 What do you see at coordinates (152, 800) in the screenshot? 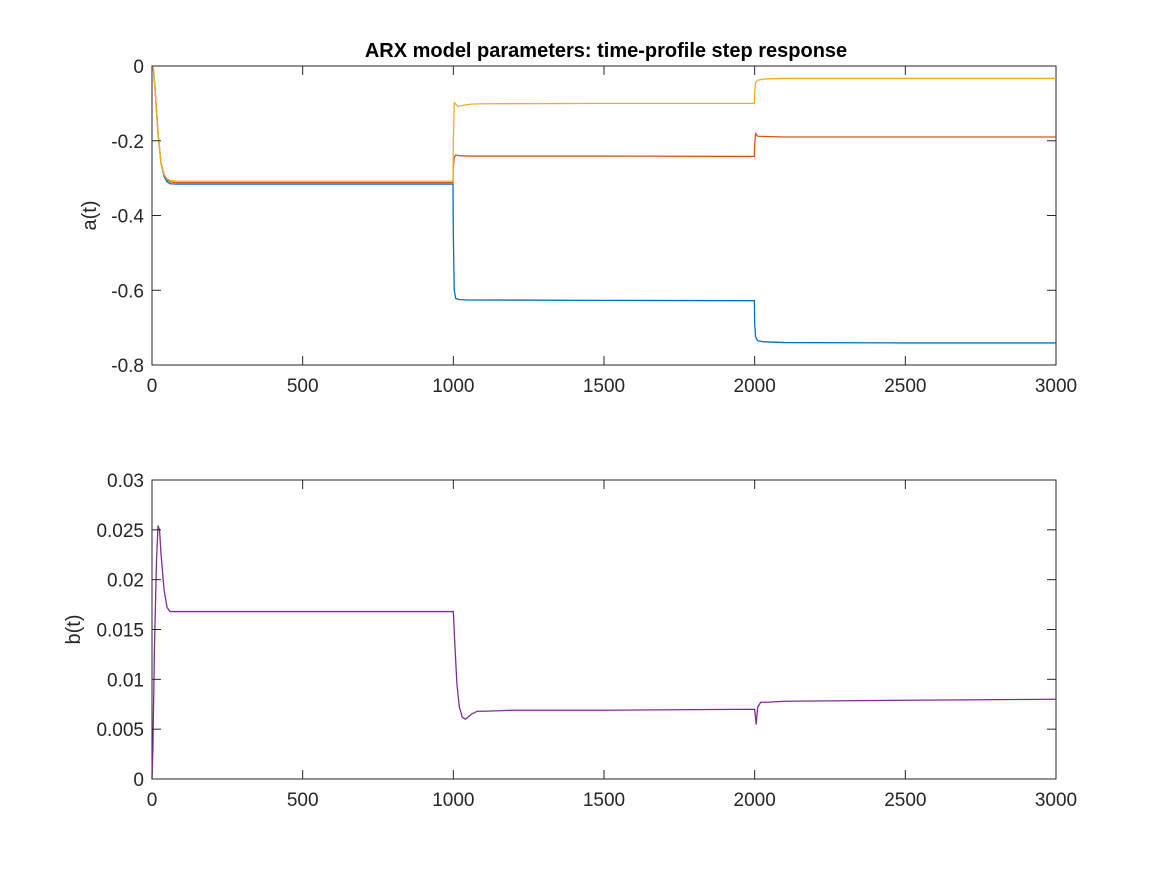
I see `bottom-xtick-label: 0` at bounding box center [152, 800].